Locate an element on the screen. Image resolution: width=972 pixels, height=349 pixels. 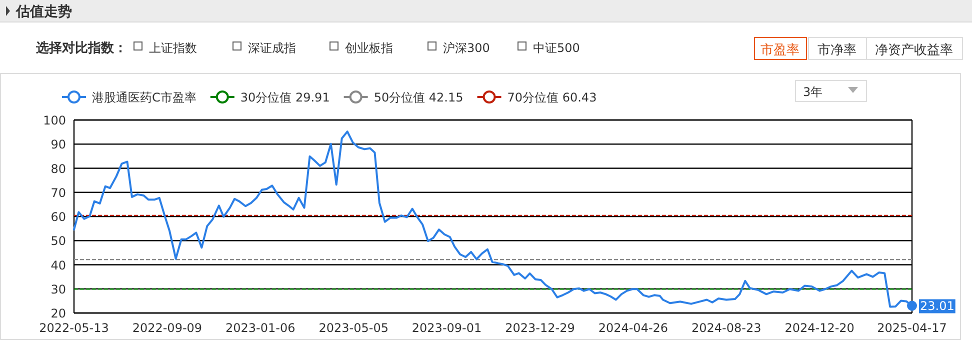
text: 市净率 is located at coordinates (837, 50).